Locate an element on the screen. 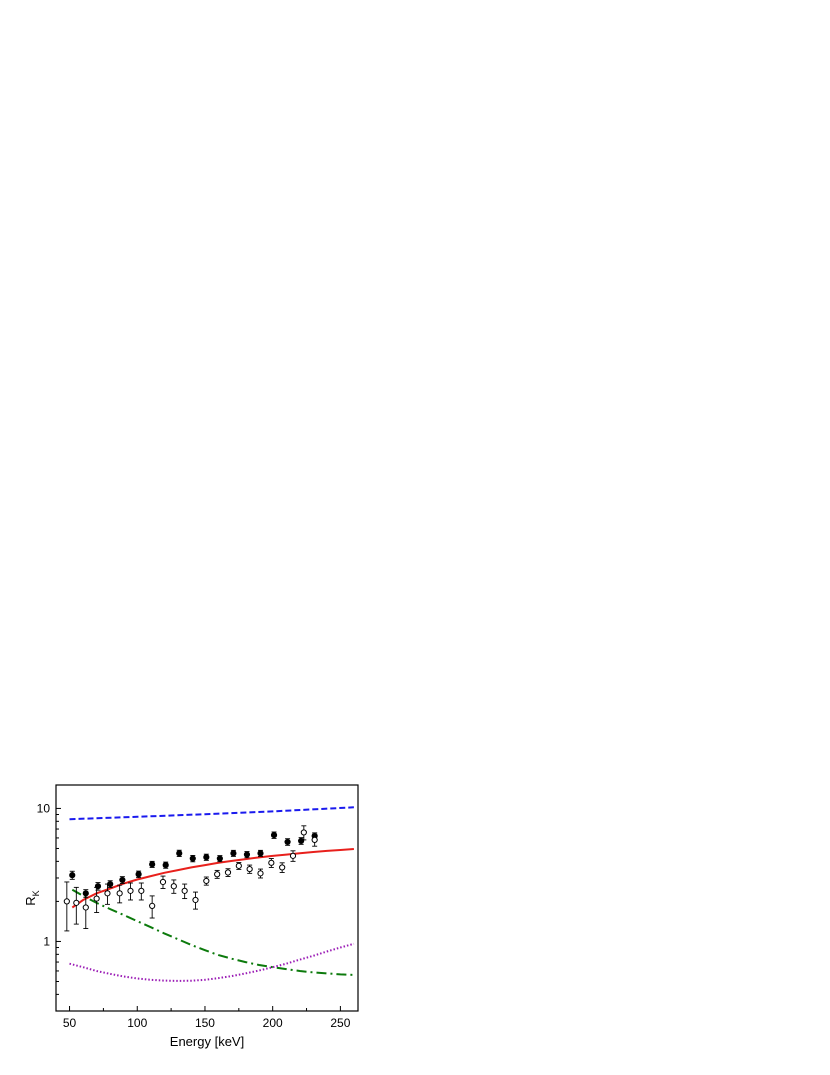 The height and width of the screenshot is (1075, 830). curve-dash-dot is located at coordinates (212, 932).